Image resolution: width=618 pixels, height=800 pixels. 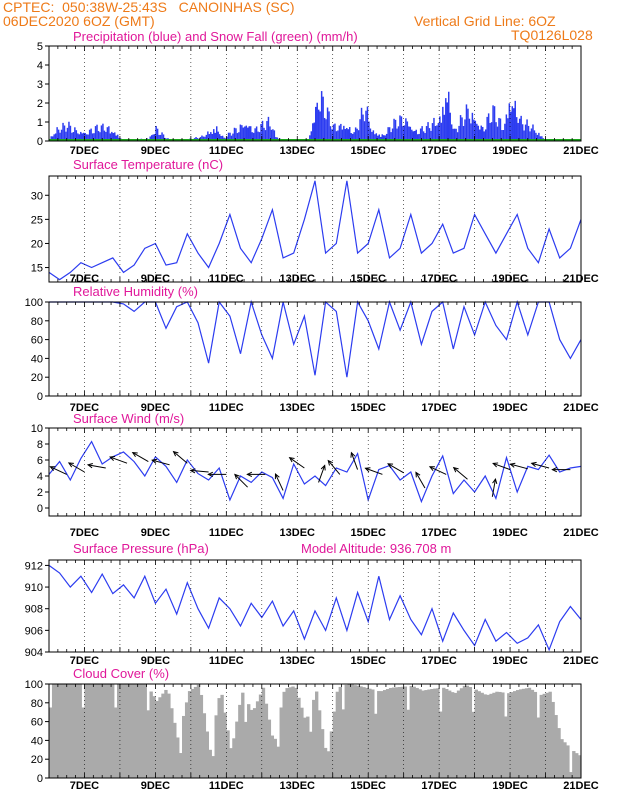 What do you see at coordinates (84, 786) in the screenshot?
I see `cloud-x-tick-label: 7DEC` at bounding box center [84, 786].